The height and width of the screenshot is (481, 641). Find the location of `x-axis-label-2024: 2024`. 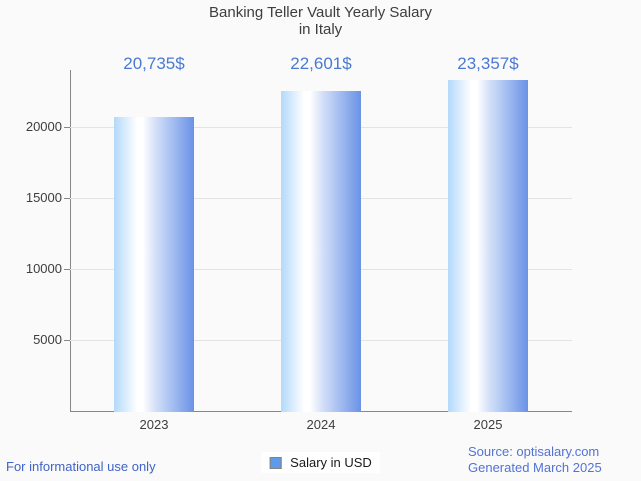

x-axis-label-2024: 2024 is located at coordinates (321, 424).